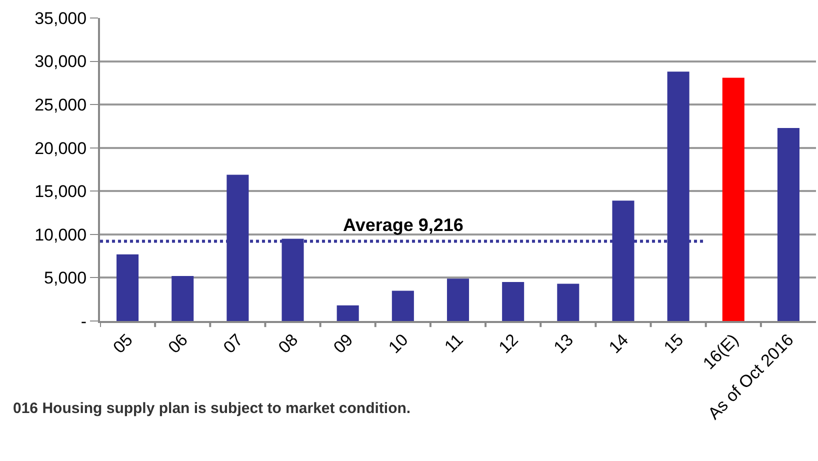  I want to click on text: 016 Housing supply plan is subject to market condition., so click(212, 408).